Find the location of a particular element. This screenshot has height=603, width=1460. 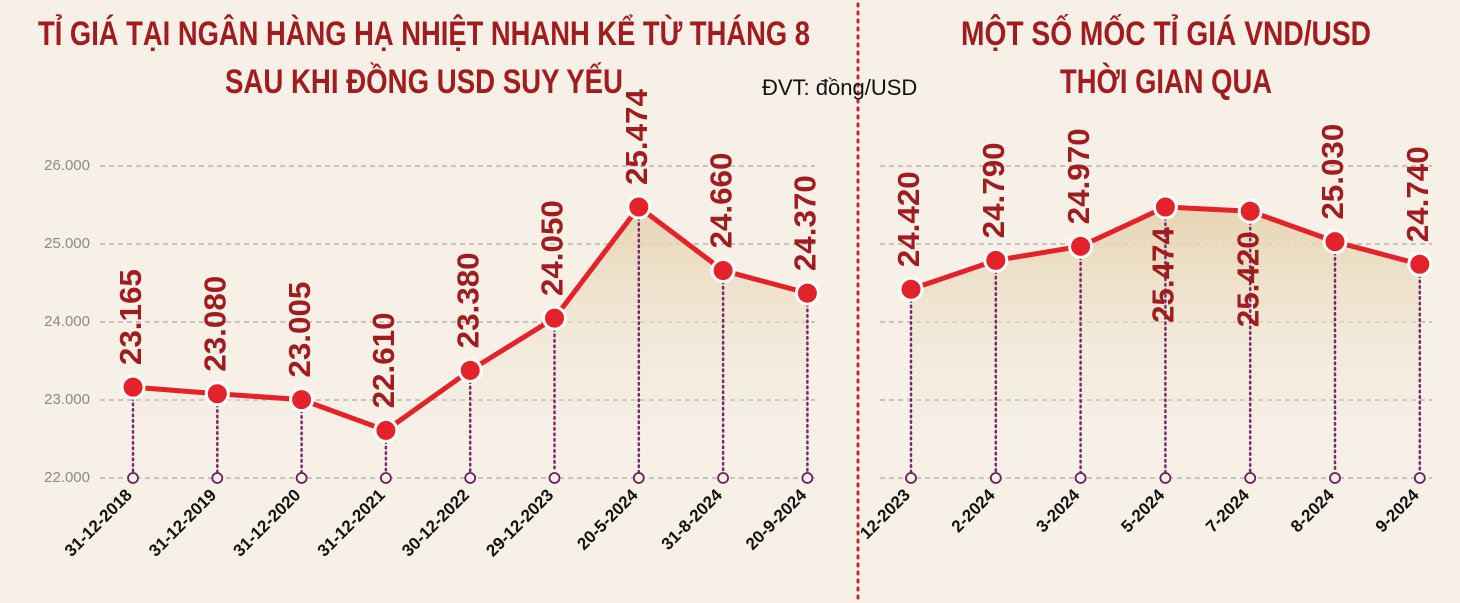

chart-title: THỜI GIAN QUA is located at coordinates (1166, 82).